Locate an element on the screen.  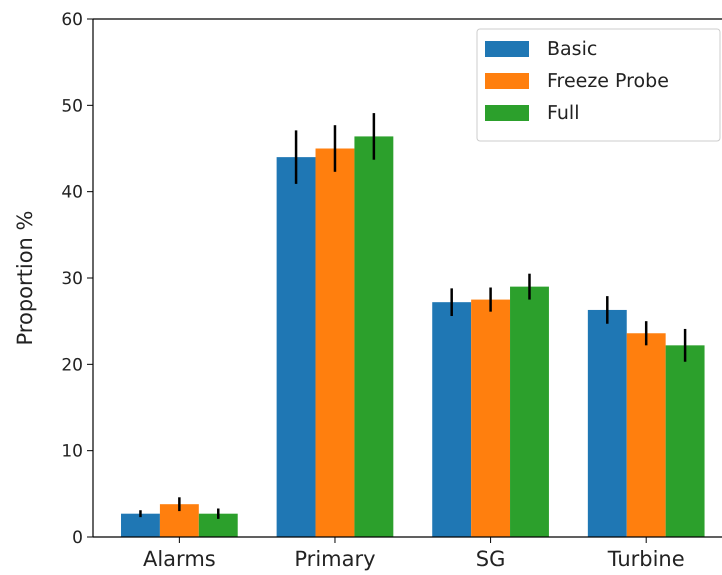
legend-label: Basic is located at coordinates (572, 49).